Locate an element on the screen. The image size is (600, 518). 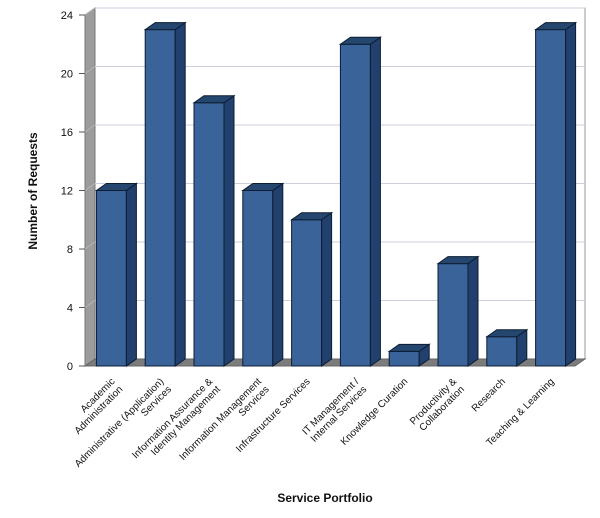
y-axis-ticks: 0 4 8 12 16 20 24 is located at coordinates (73, 191).